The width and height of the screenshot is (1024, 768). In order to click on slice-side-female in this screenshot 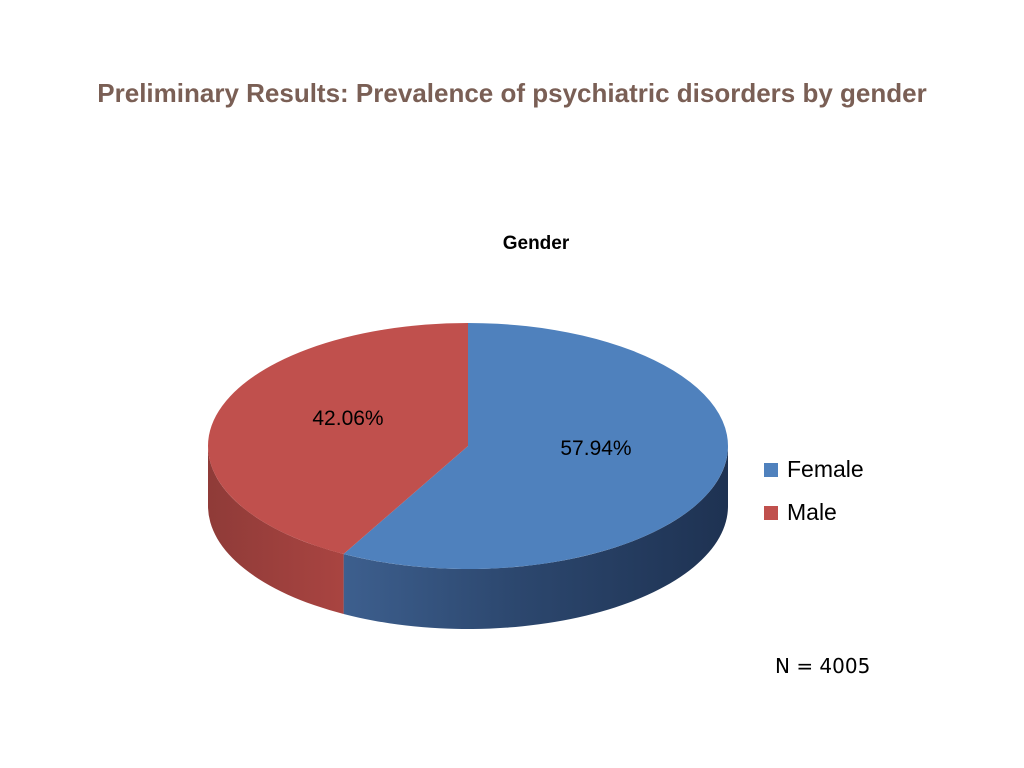, I will do `click(535, 537)`.